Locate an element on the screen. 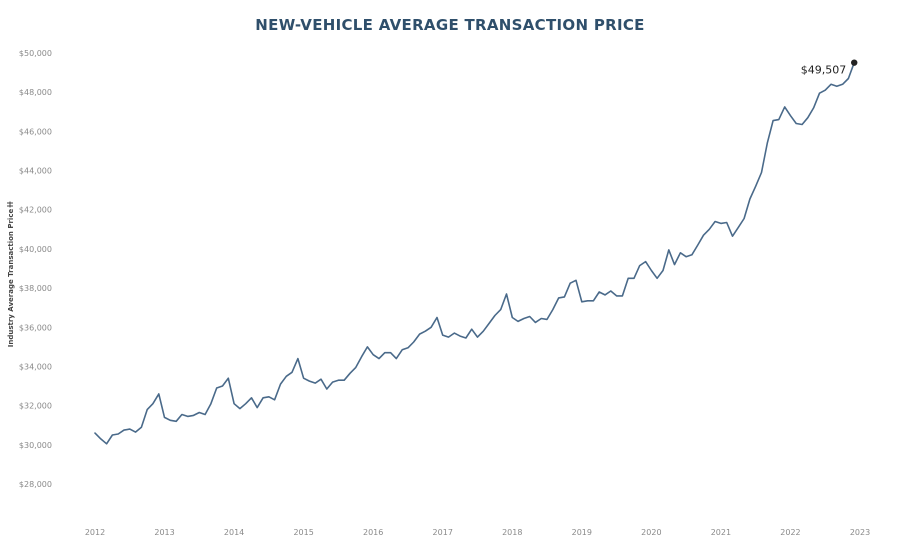 This screenshot has width=900, height=548. x-tick-label: 2020 is located at coordinates (651, 532).